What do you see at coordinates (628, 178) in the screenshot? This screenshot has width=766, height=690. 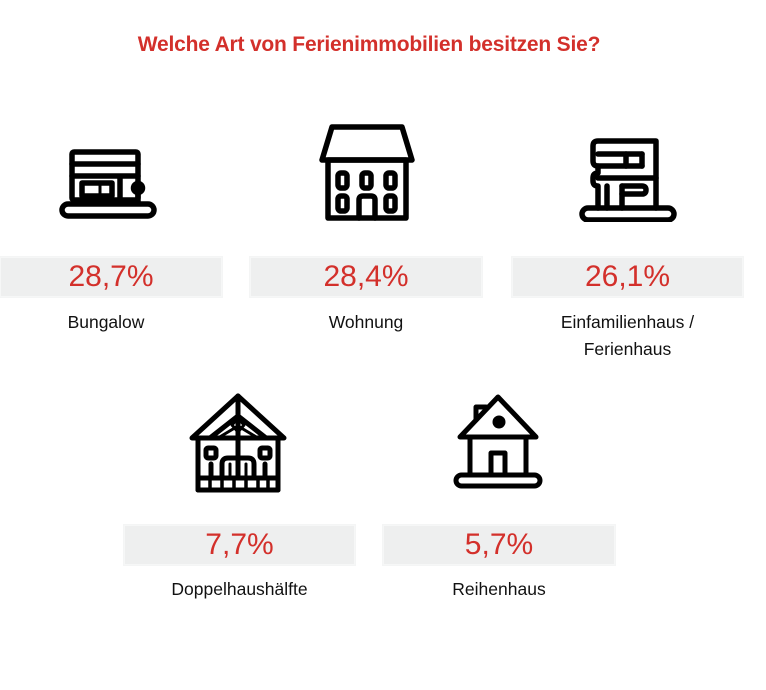 I see `modern-house-icon` at bounding box center [628, 178].